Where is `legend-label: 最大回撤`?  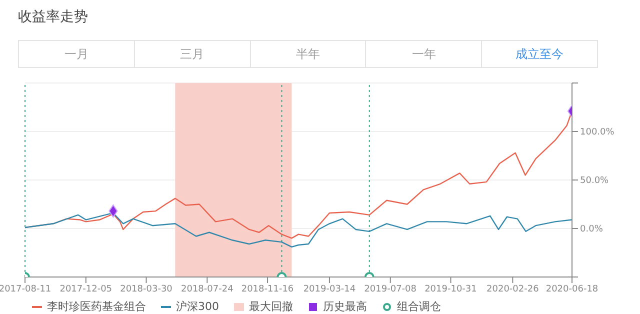
legend-label: 最大回撤 is located at coordinates (270, 306).